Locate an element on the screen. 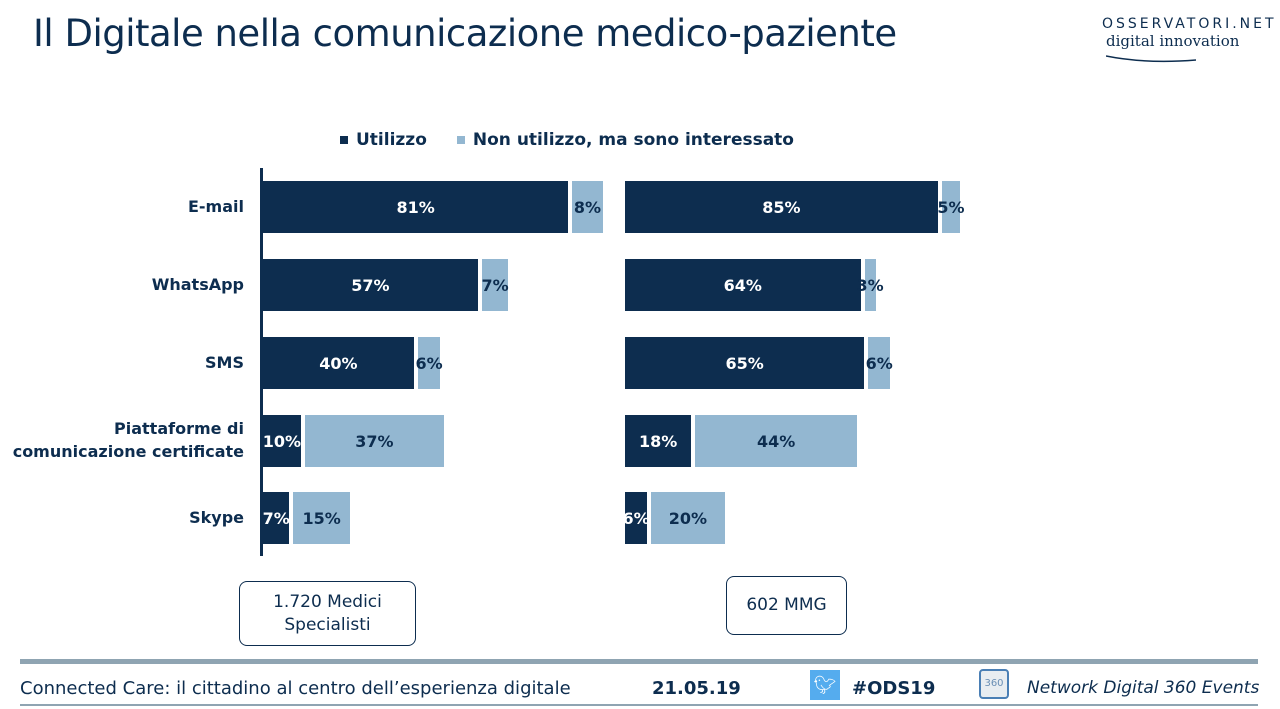 The width and height of the screenshot is (1280, 709). bar-value-label: 64% is located at coordinates (742, 285).